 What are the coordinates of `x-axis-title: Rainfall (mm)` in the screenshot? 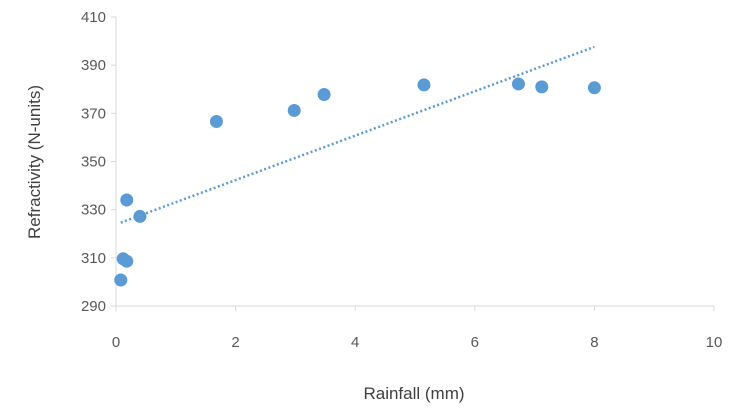 It's located at (413, 393).